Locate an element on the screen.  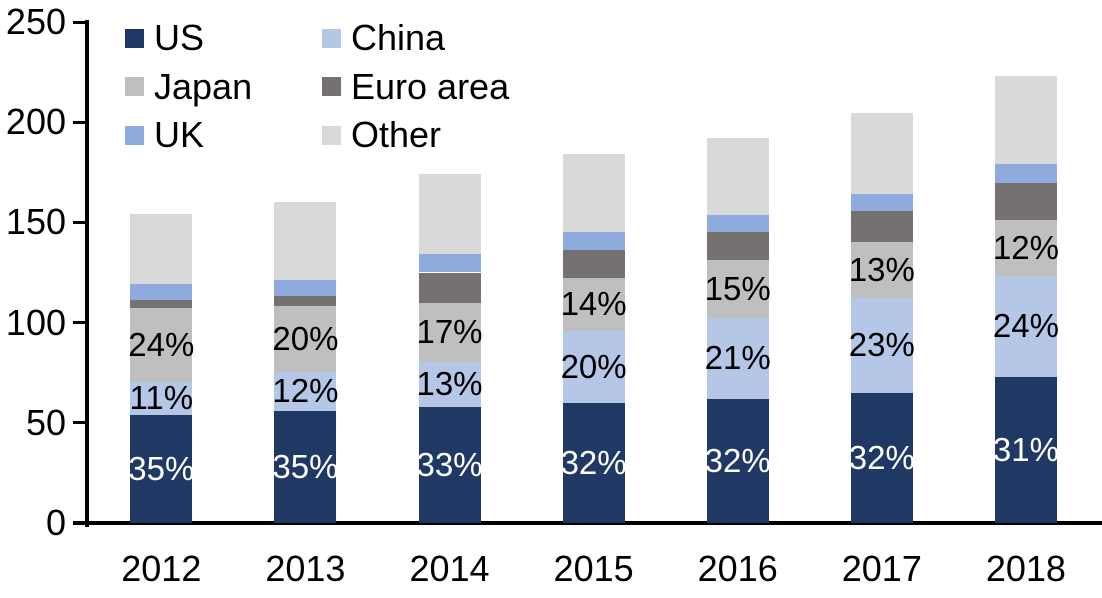
bar-segment-uk-2017 is located at coordinates (881, 203).